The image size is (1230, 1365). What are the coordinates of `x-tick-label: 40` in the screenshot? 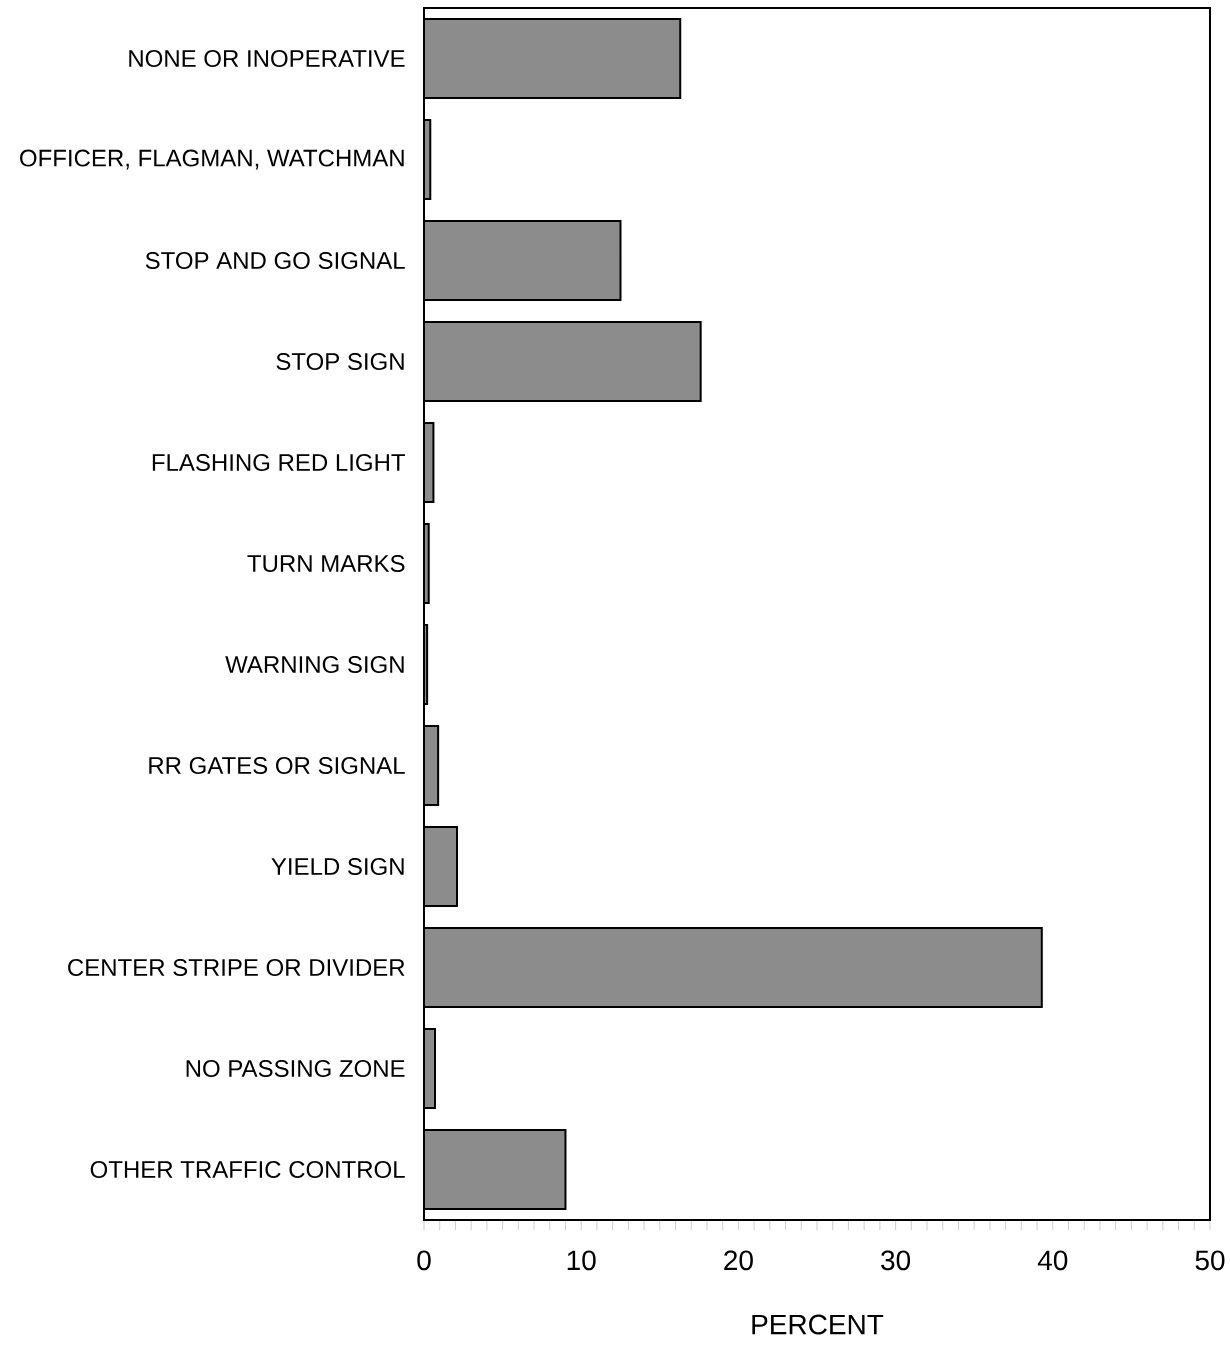 It's located at (1052, 1260).